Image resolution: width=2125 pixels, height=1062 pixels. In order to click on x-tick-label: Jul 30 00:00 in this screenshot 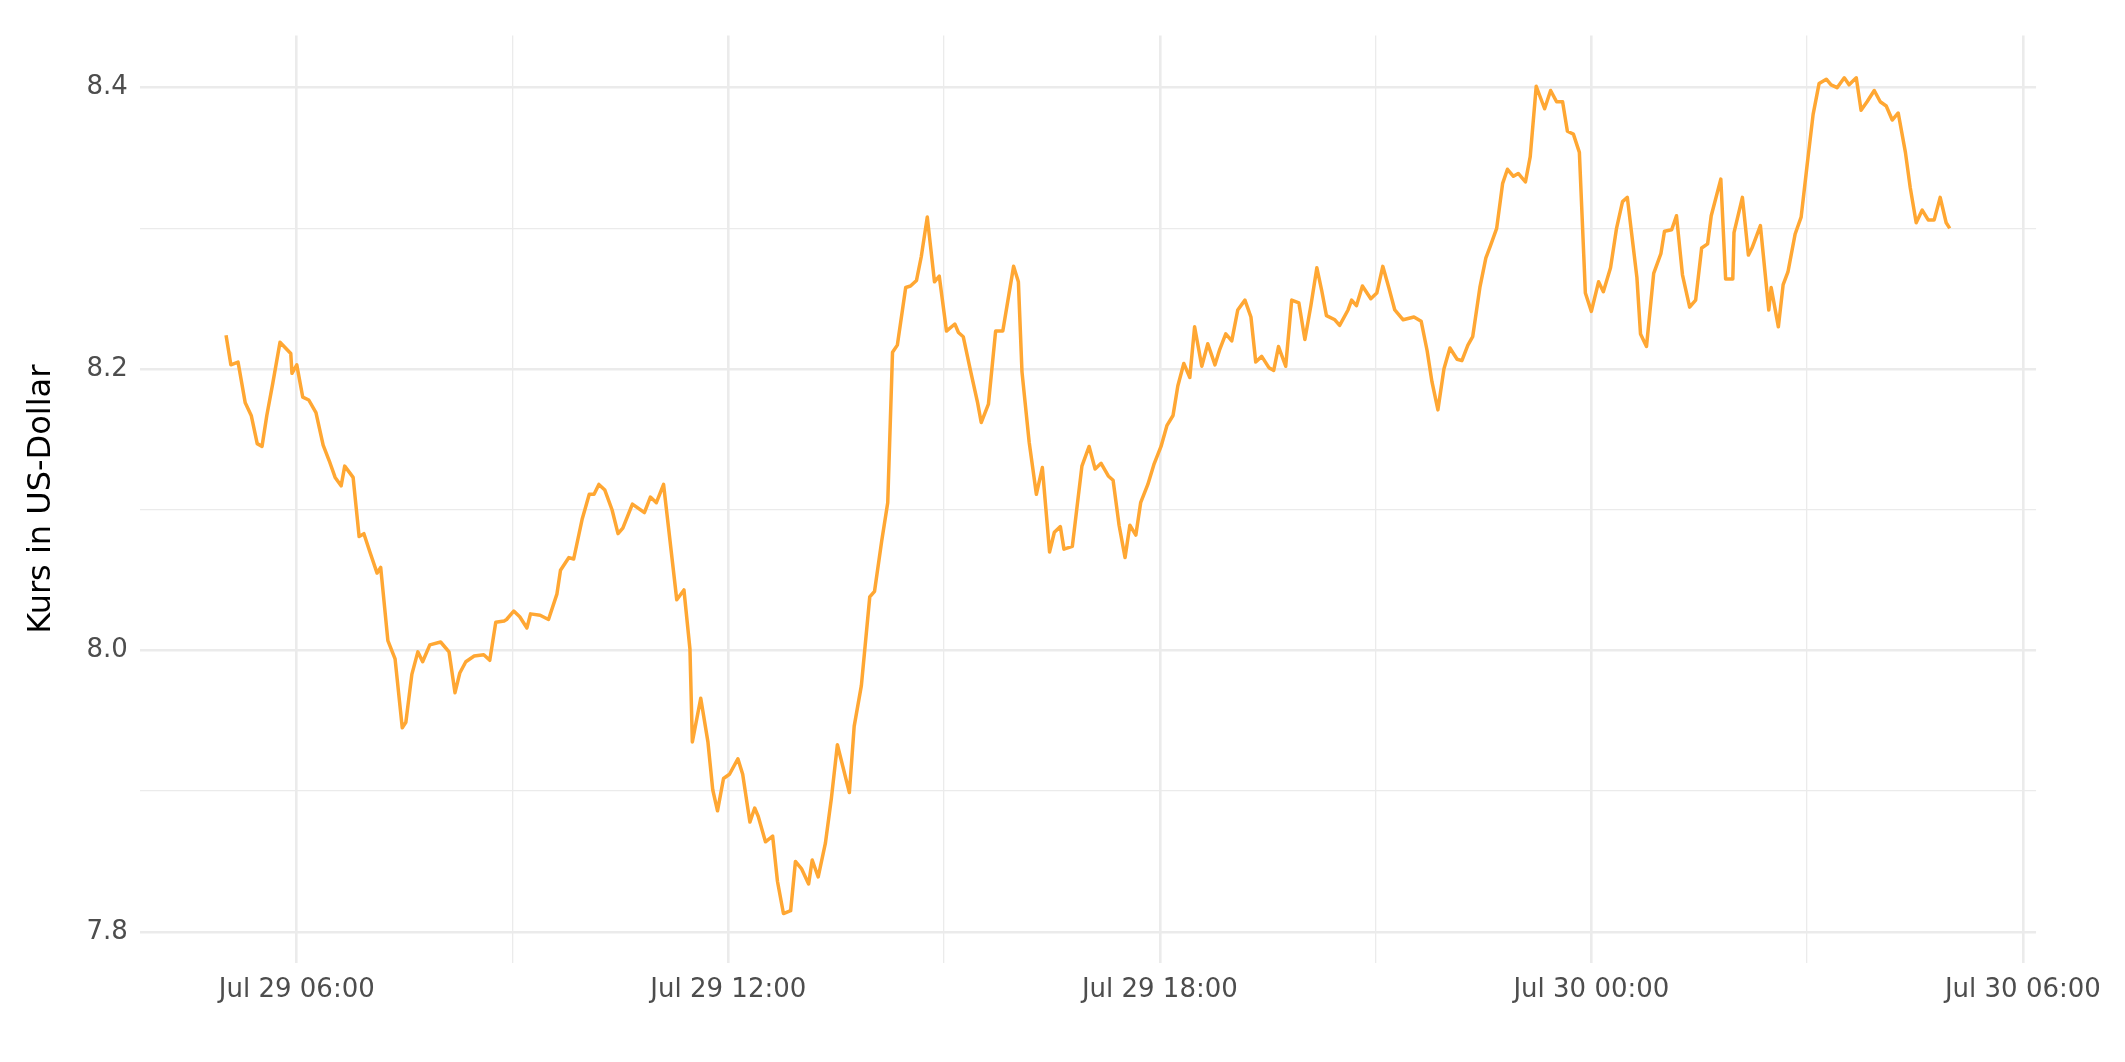, I will do `click(1590, 988)`.